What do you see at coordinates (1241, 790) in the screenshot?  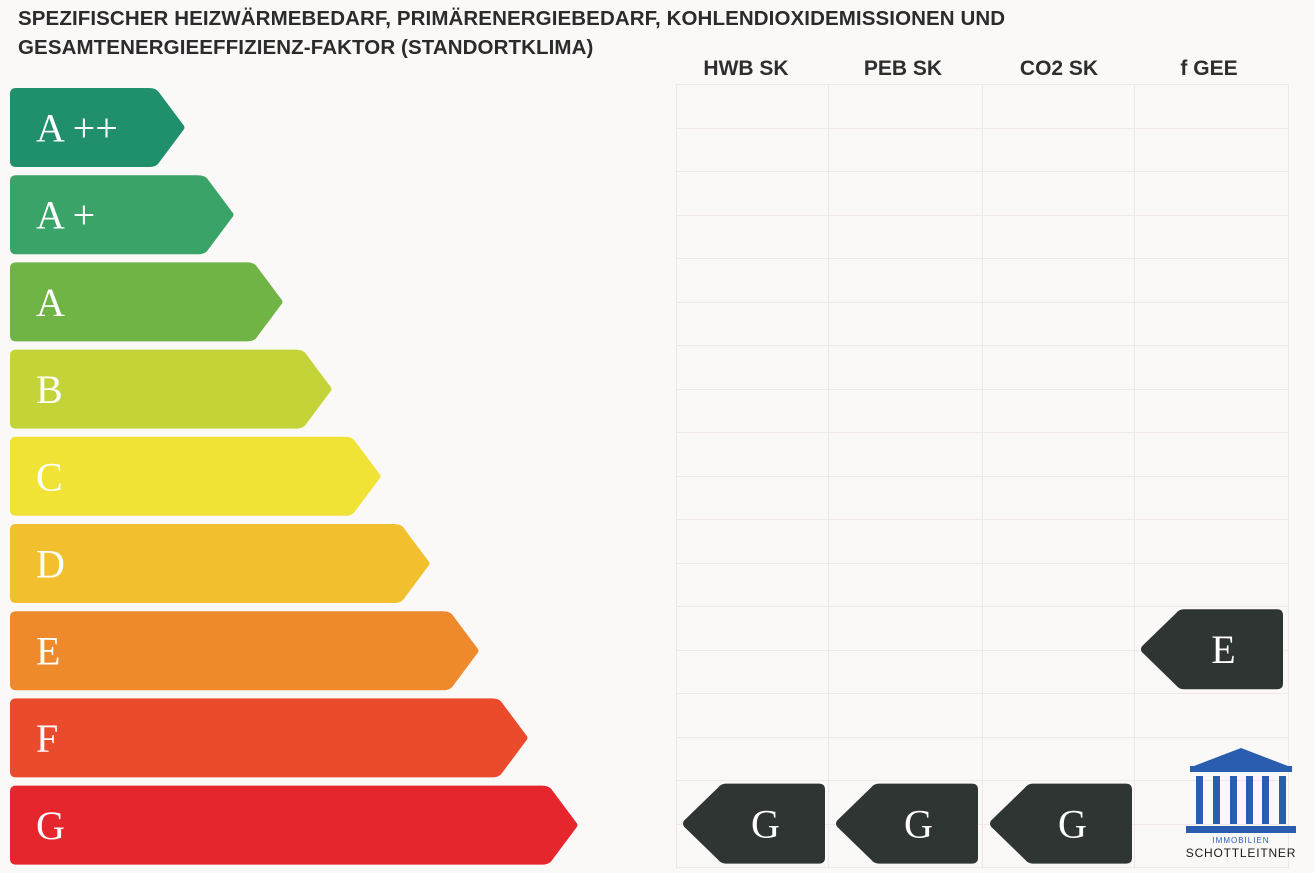 I see `building-logo-icon` at bounding box center [1241, 790].